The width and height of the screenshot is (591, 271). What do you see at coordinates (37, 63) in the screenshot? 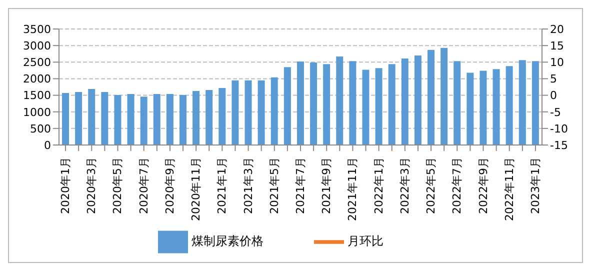
I see `y-tick-label: 2500` at bounding box center [37, 63].